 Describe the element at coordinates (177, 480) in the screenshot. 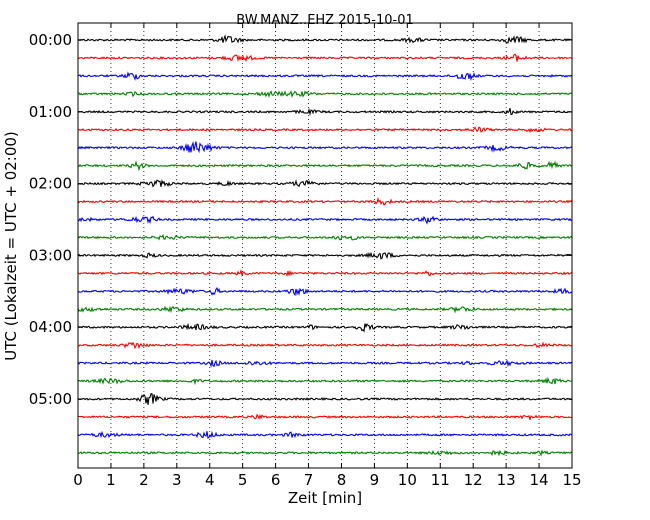

I see `x-tick-label: 3` at that location.